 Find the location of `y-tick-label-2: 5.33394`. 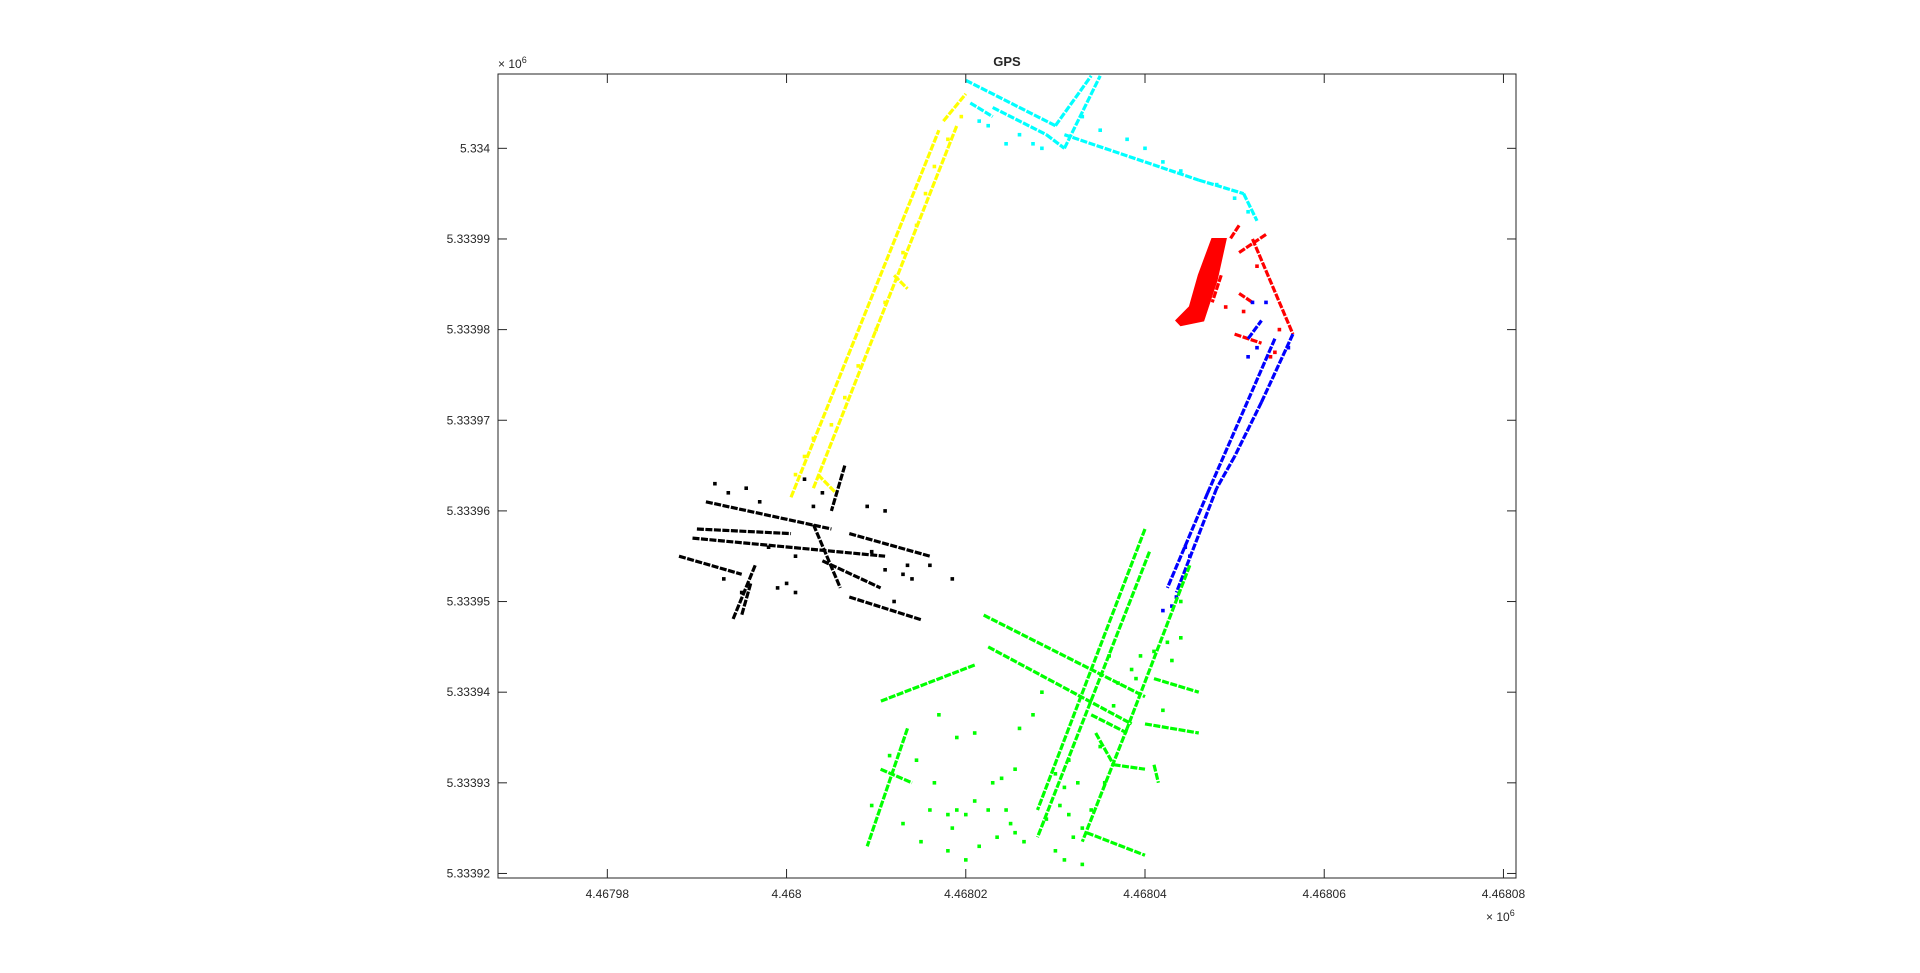

y-tick-label-2: 5.33394 is located at coordinates (469, 692).